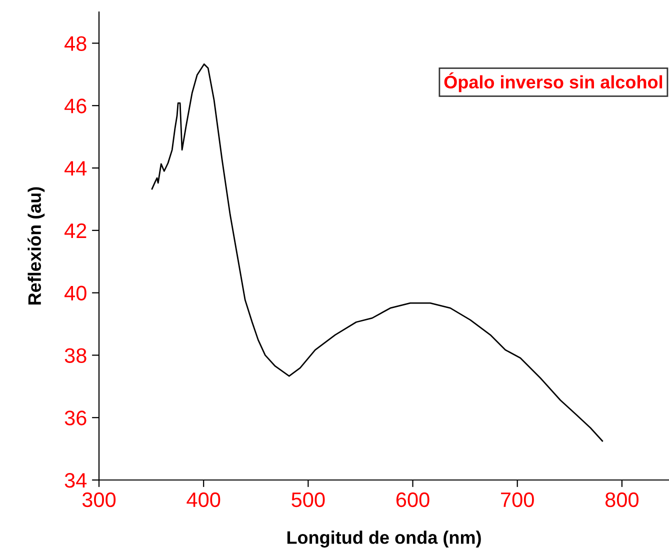 This screenshot has height=555, width=669. What do you see at coordinates (75, 355) in the screenshot?
I see `y-tick-label: 38` at bounding box center [75, 355].